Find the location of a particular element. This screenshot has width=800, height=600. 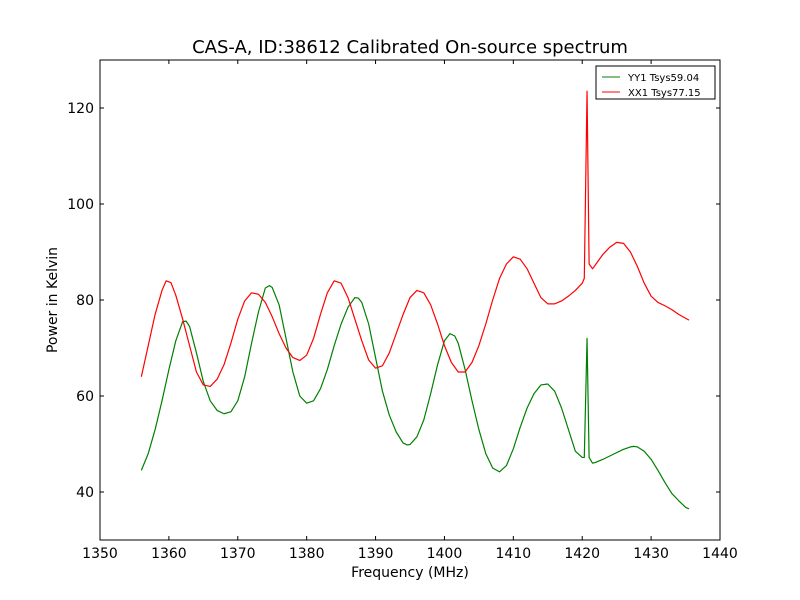

y-tick-label: 80 is located at coordinates (85, 301).